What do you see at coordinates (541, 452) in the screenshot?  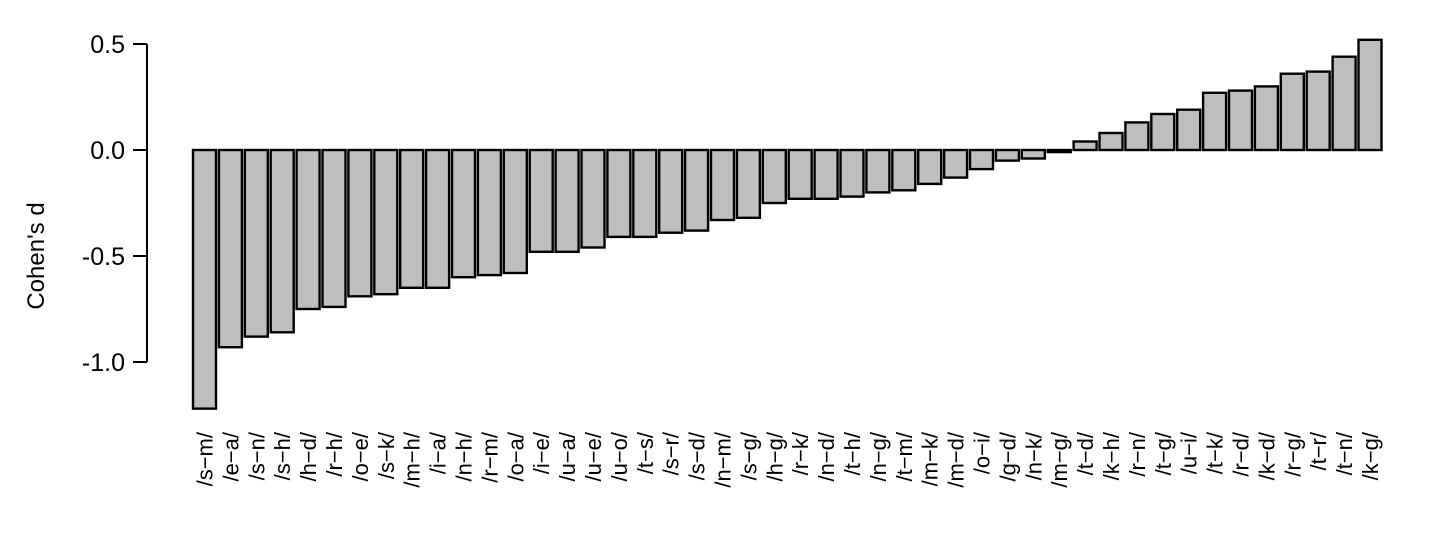 I see `x-category-label: /i−e/` at bounding box center [541, 452].